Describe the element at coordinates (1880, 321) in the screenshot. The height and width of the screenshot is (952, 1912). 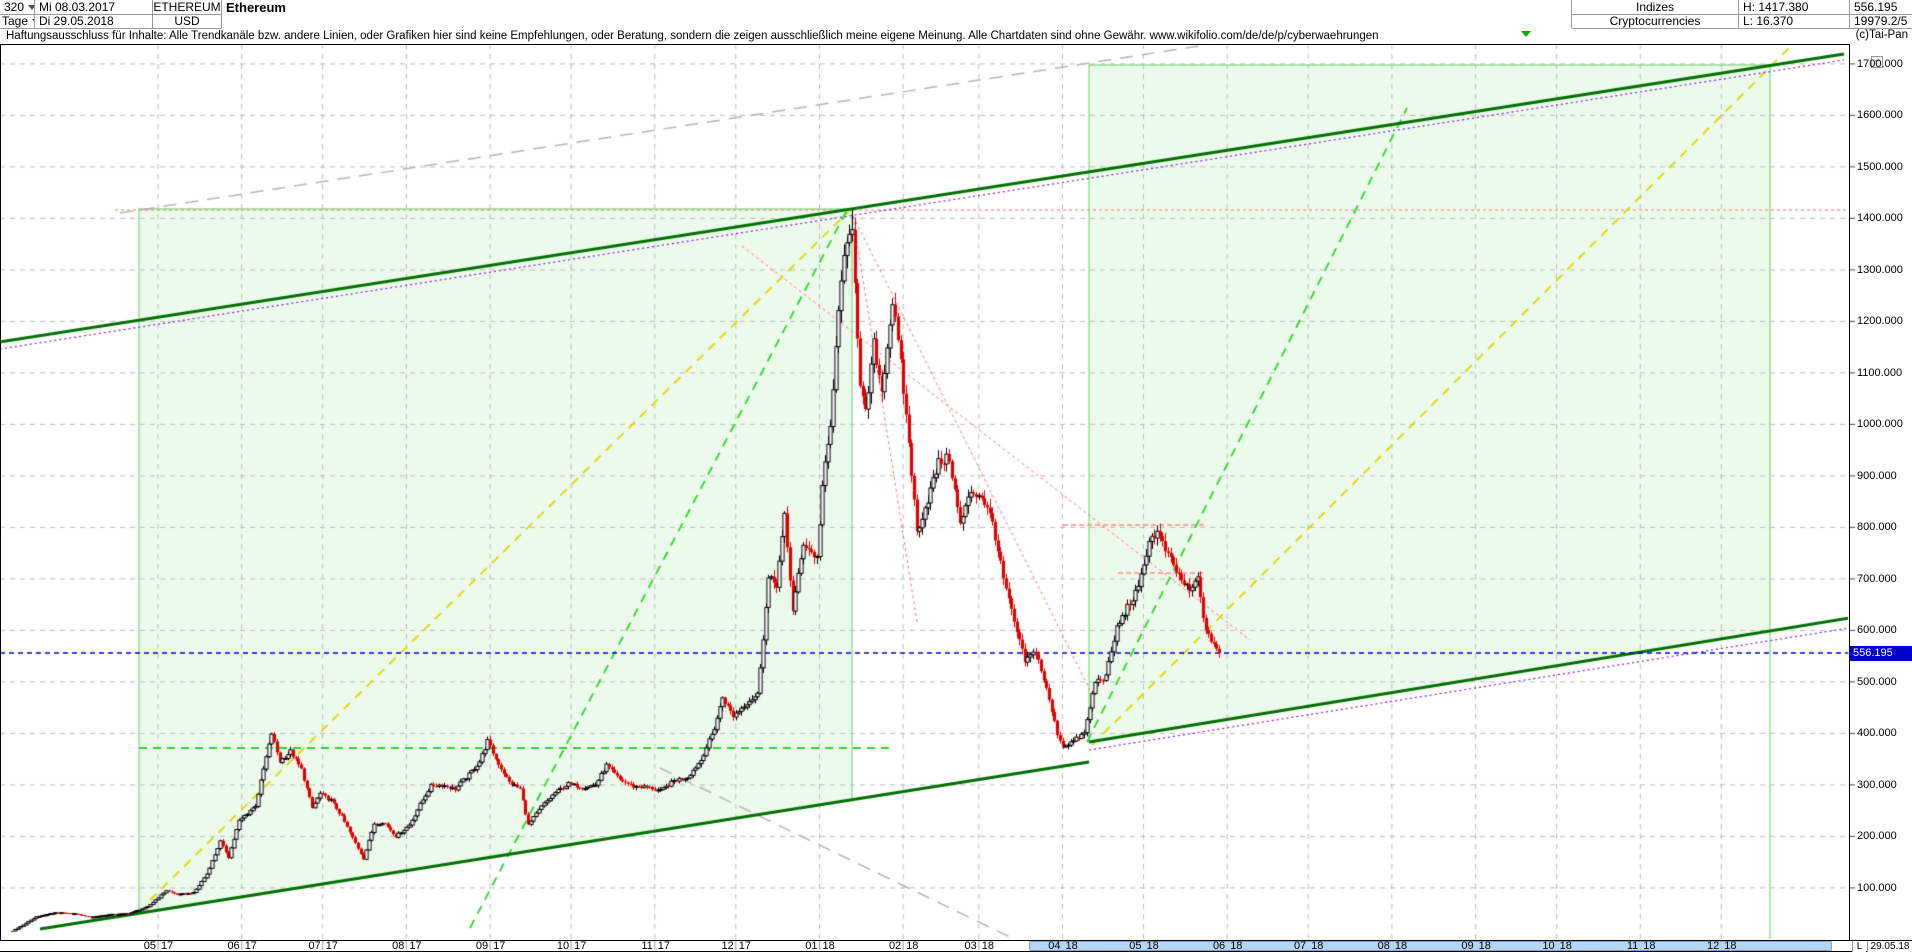
I see `price-axis-label: 1200.000` at that location.